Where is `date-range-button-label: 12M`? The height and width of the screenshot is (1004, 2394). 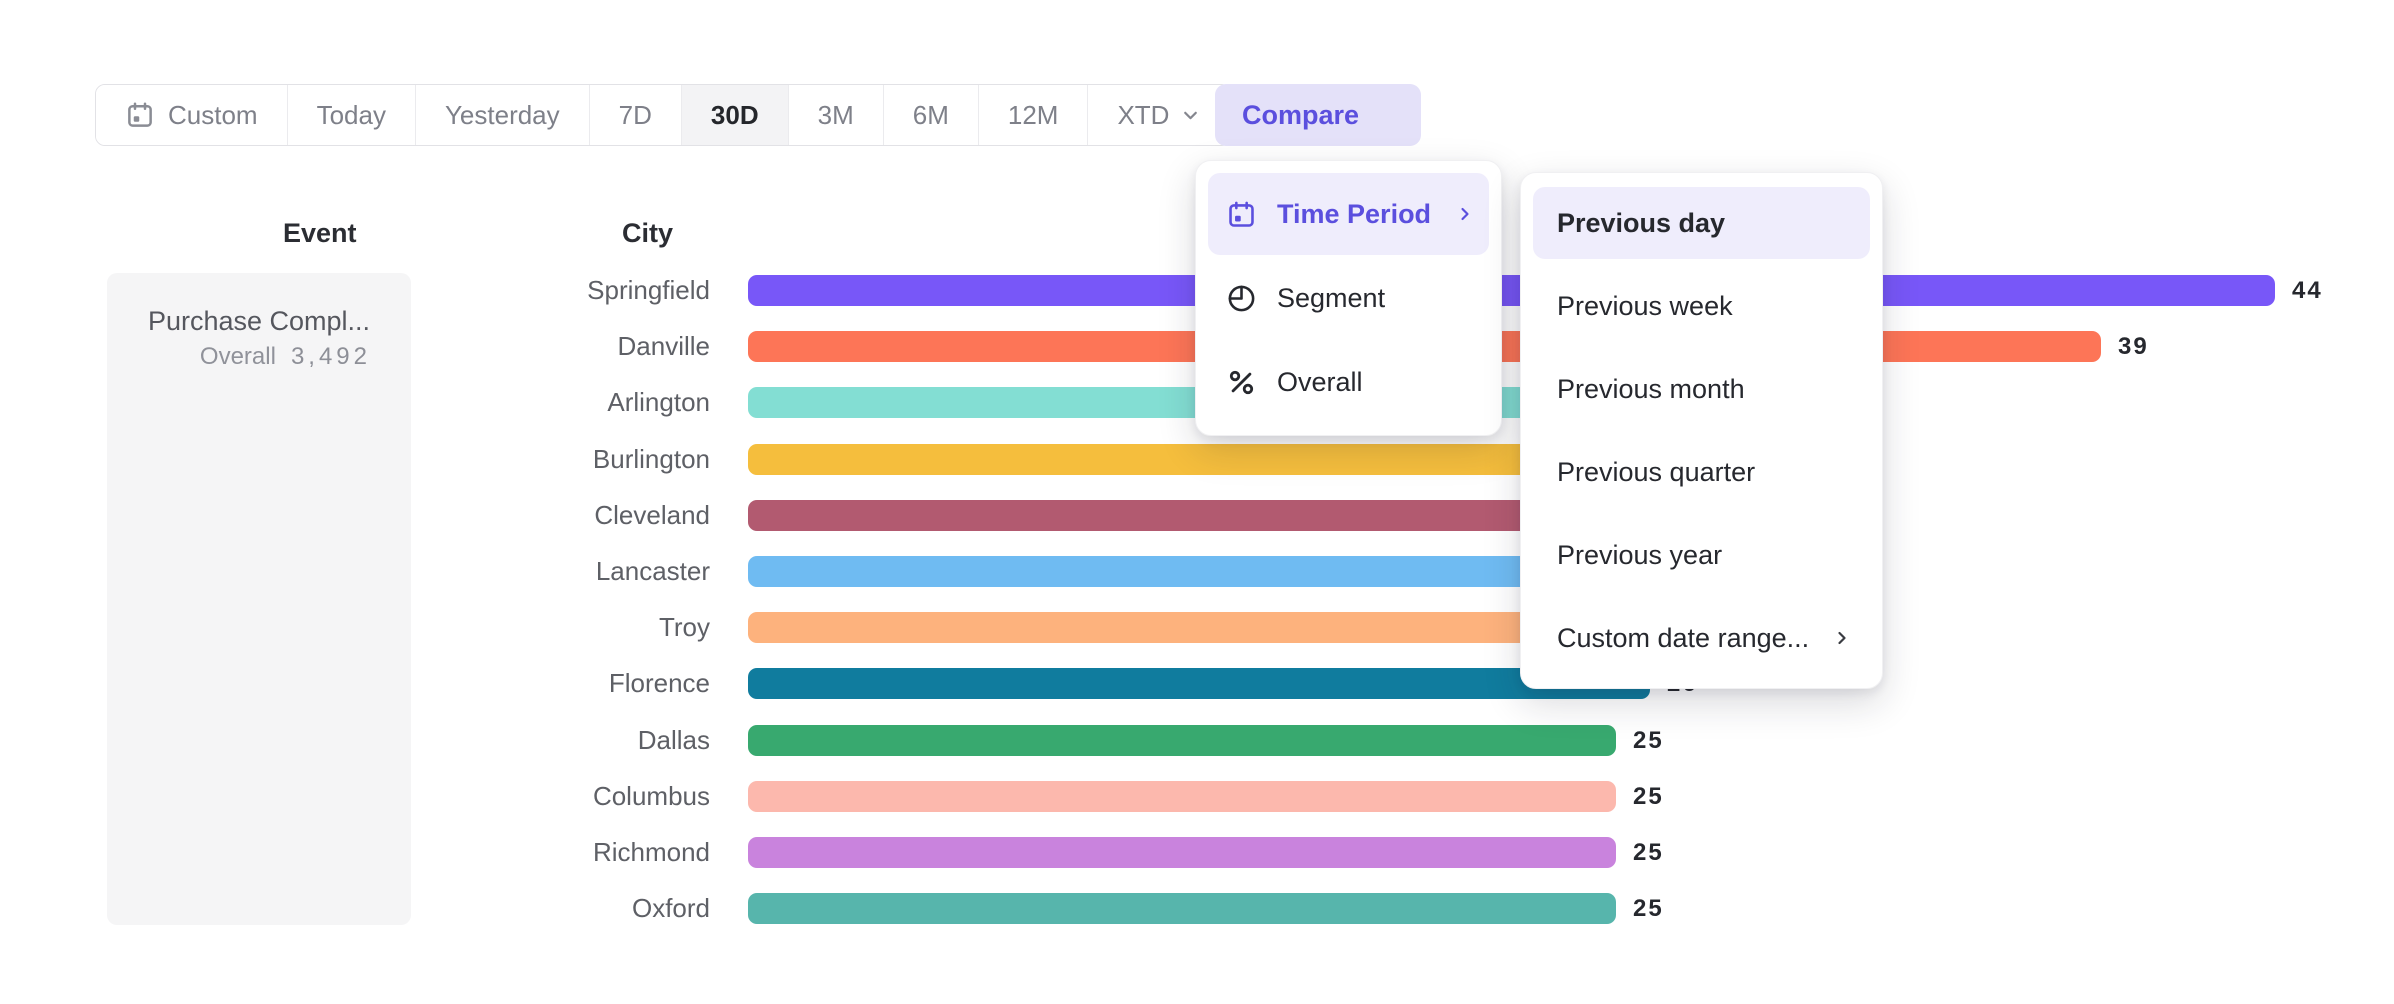 date-range-button-label: 12M is located at coordinates (1033, 114).